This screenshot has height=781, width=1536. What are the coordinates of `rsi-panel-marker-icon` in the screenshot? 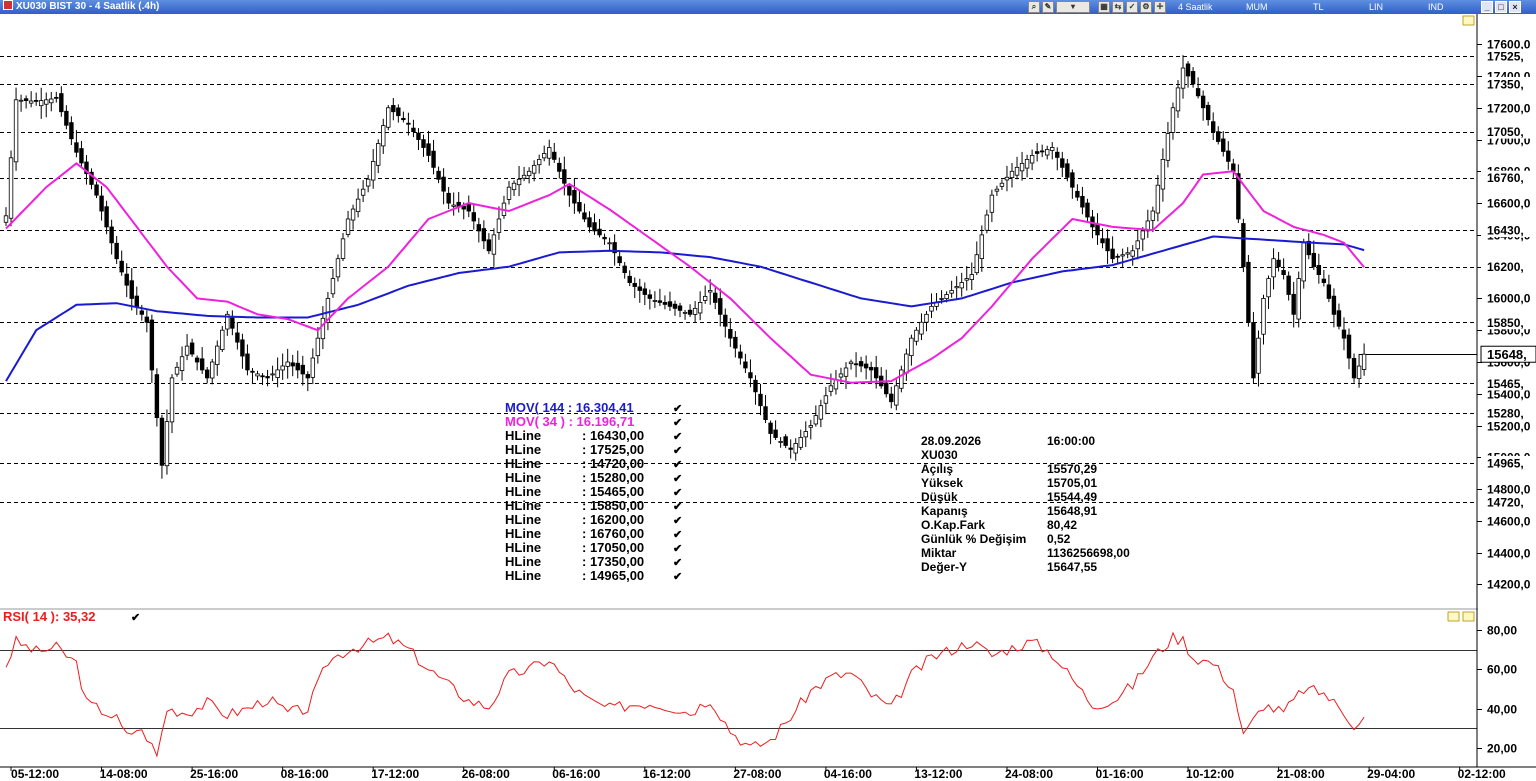 It's located at (1468, 616).